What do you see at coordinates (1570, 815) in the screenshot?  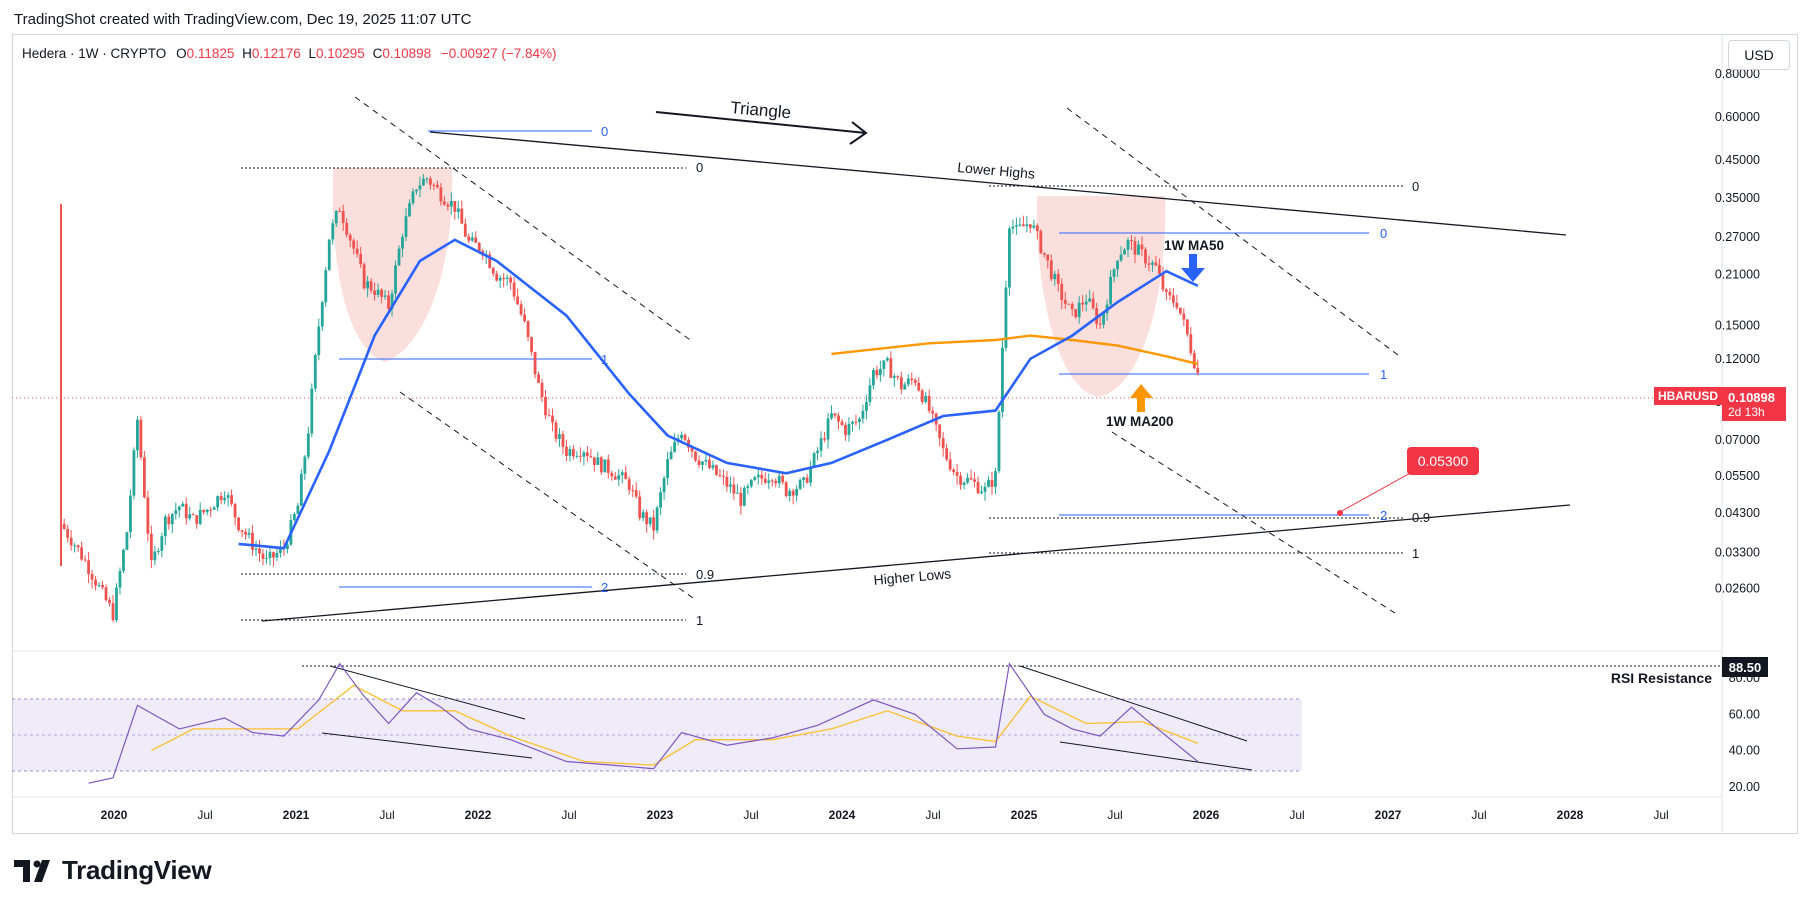 I see `x-tick-label: 2028` at bounding box center [1570, 815].